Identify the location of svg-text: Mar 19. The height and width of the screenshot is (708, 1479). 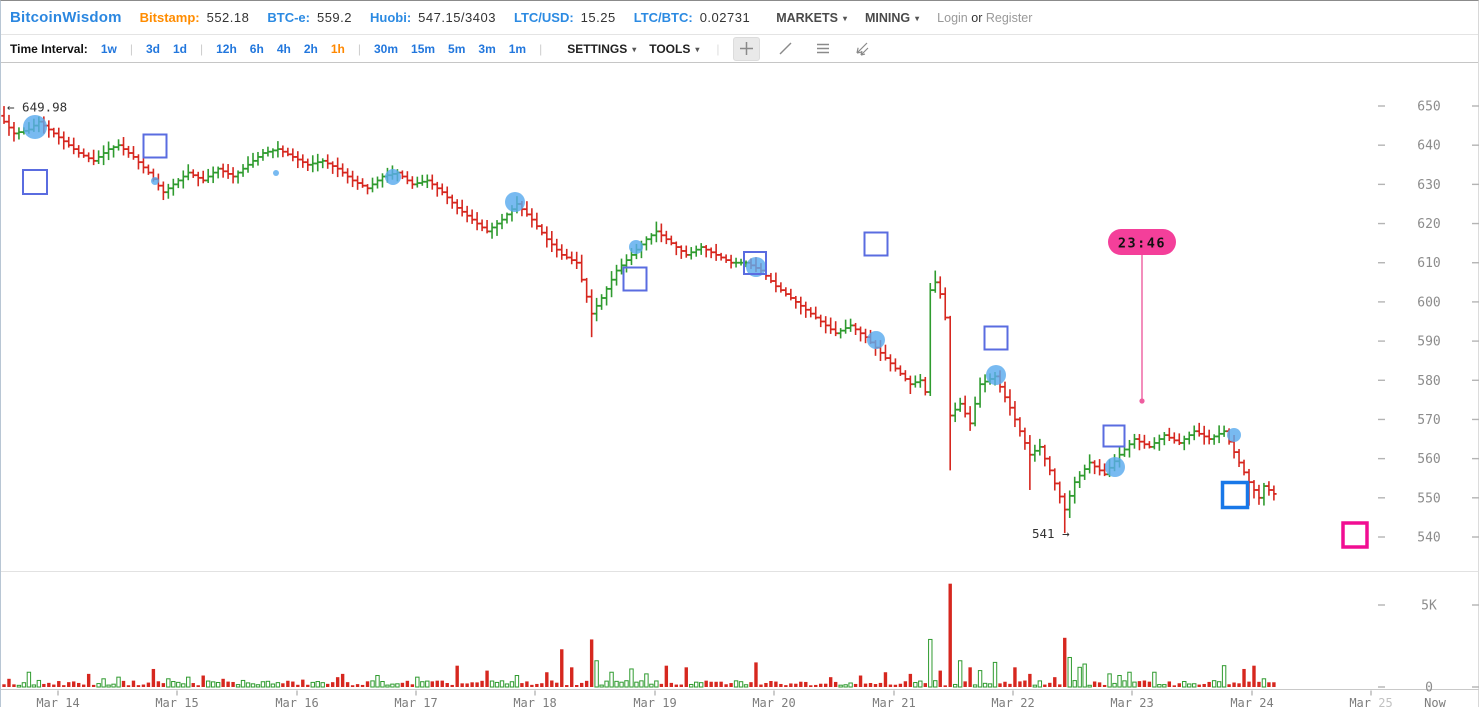
(654, 702).